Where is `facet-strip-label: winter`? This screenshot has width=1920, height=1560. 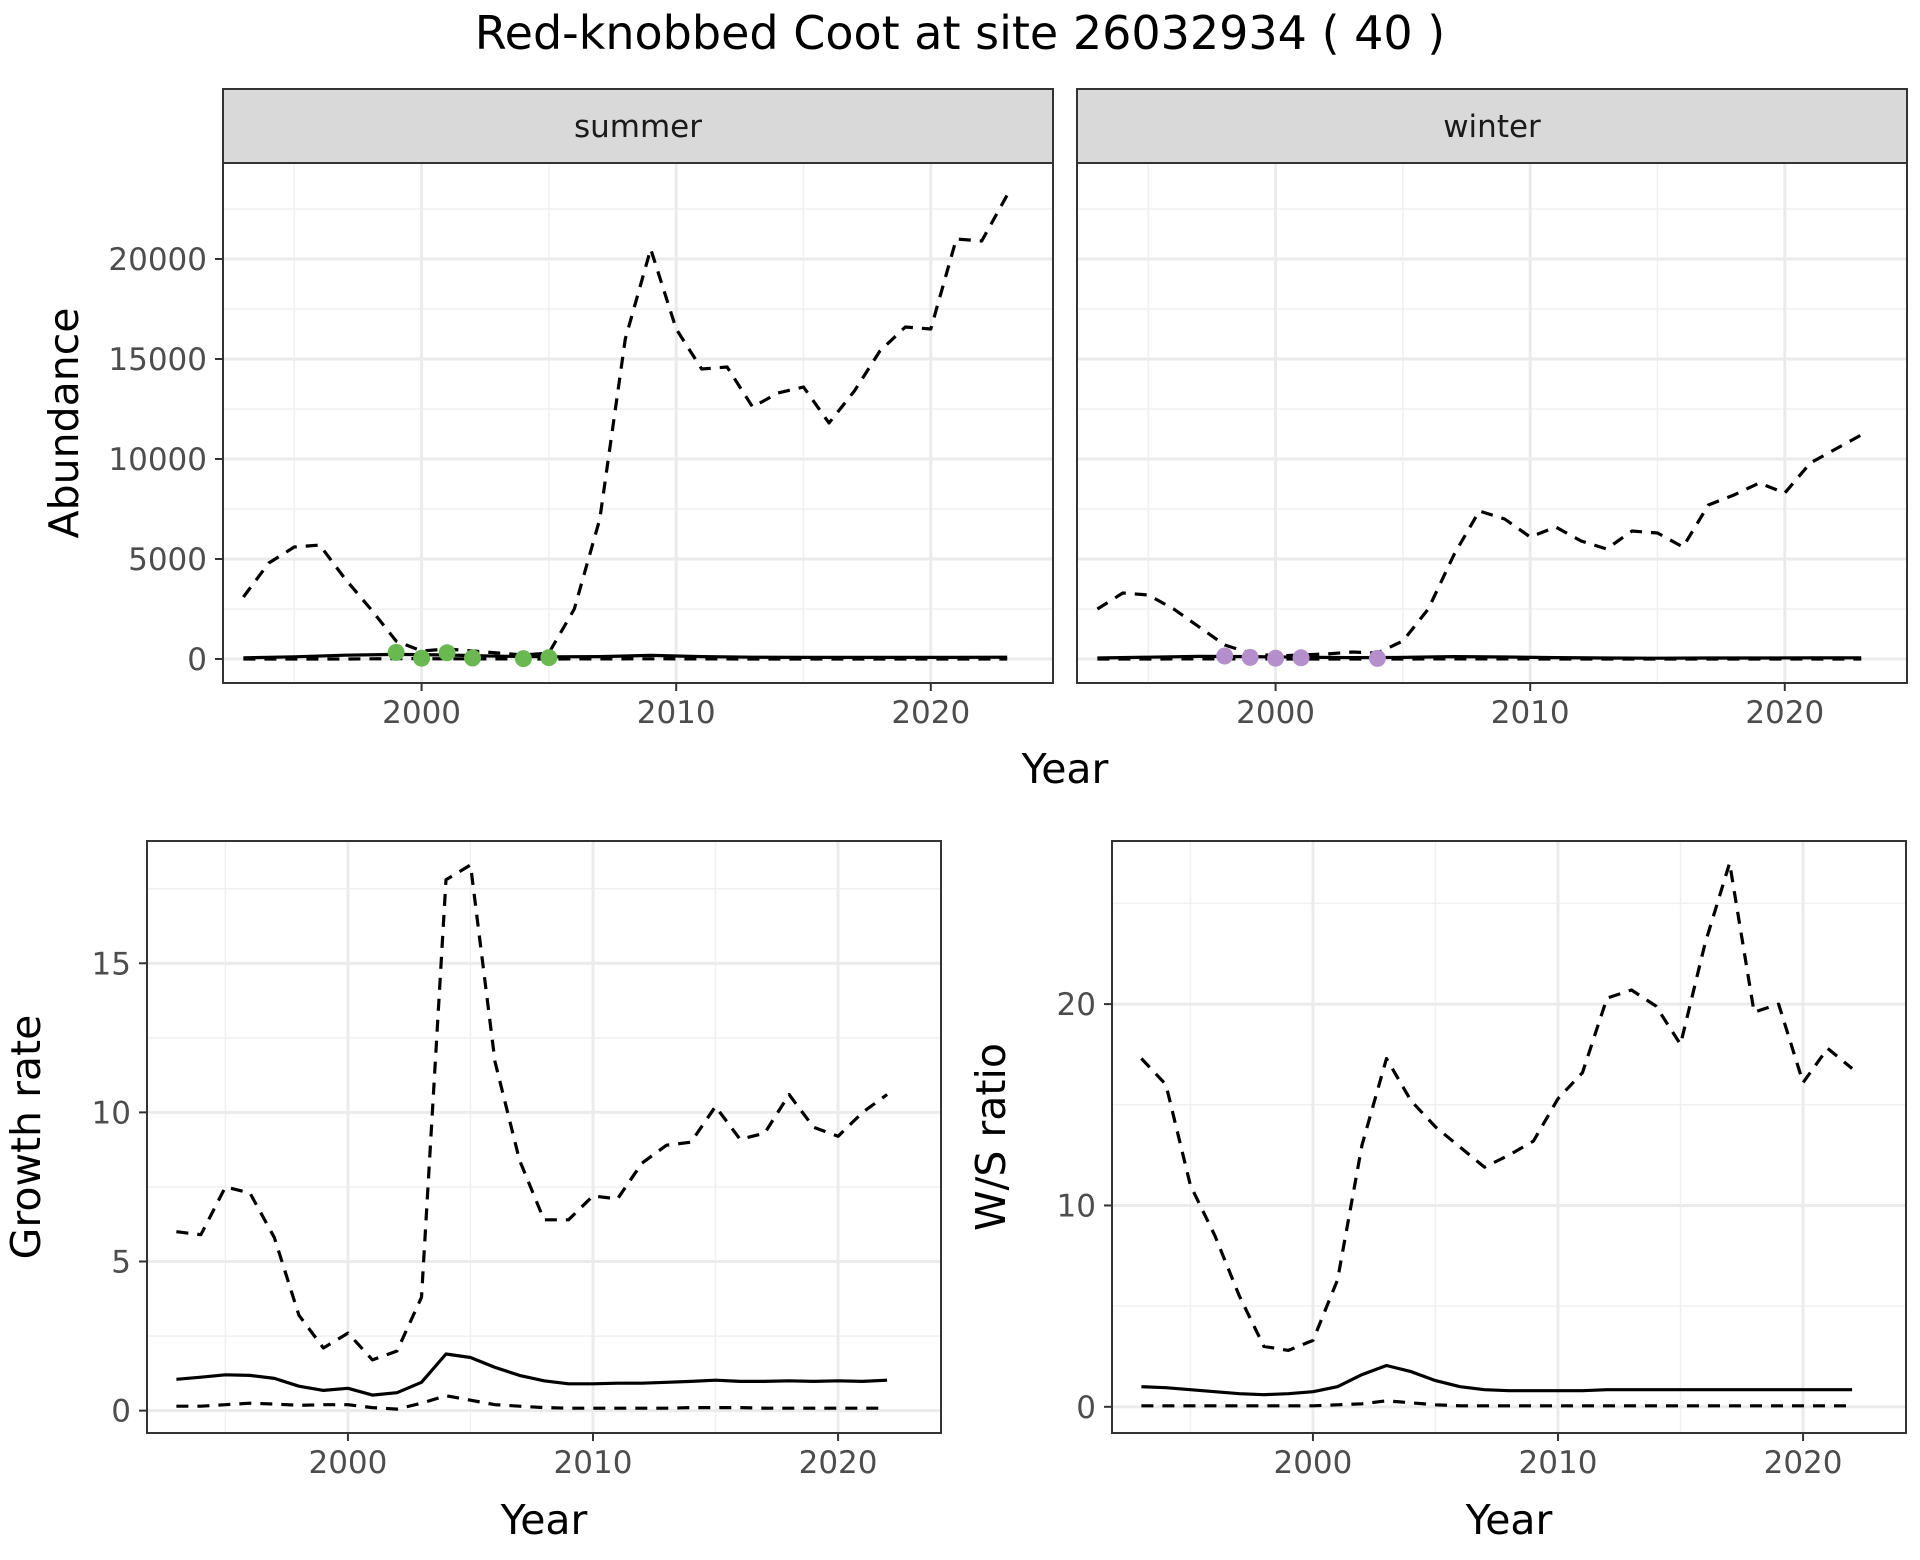 facet-strip-label: winter is located at coordinates (1492, 127).